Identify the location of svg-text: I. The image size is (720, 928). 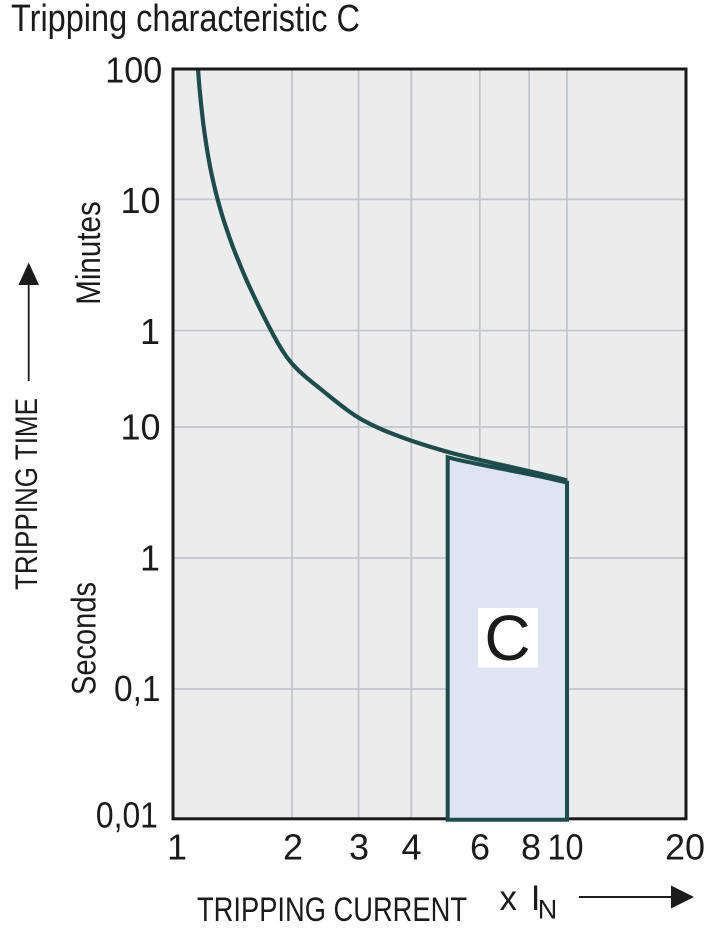
(536, 898).